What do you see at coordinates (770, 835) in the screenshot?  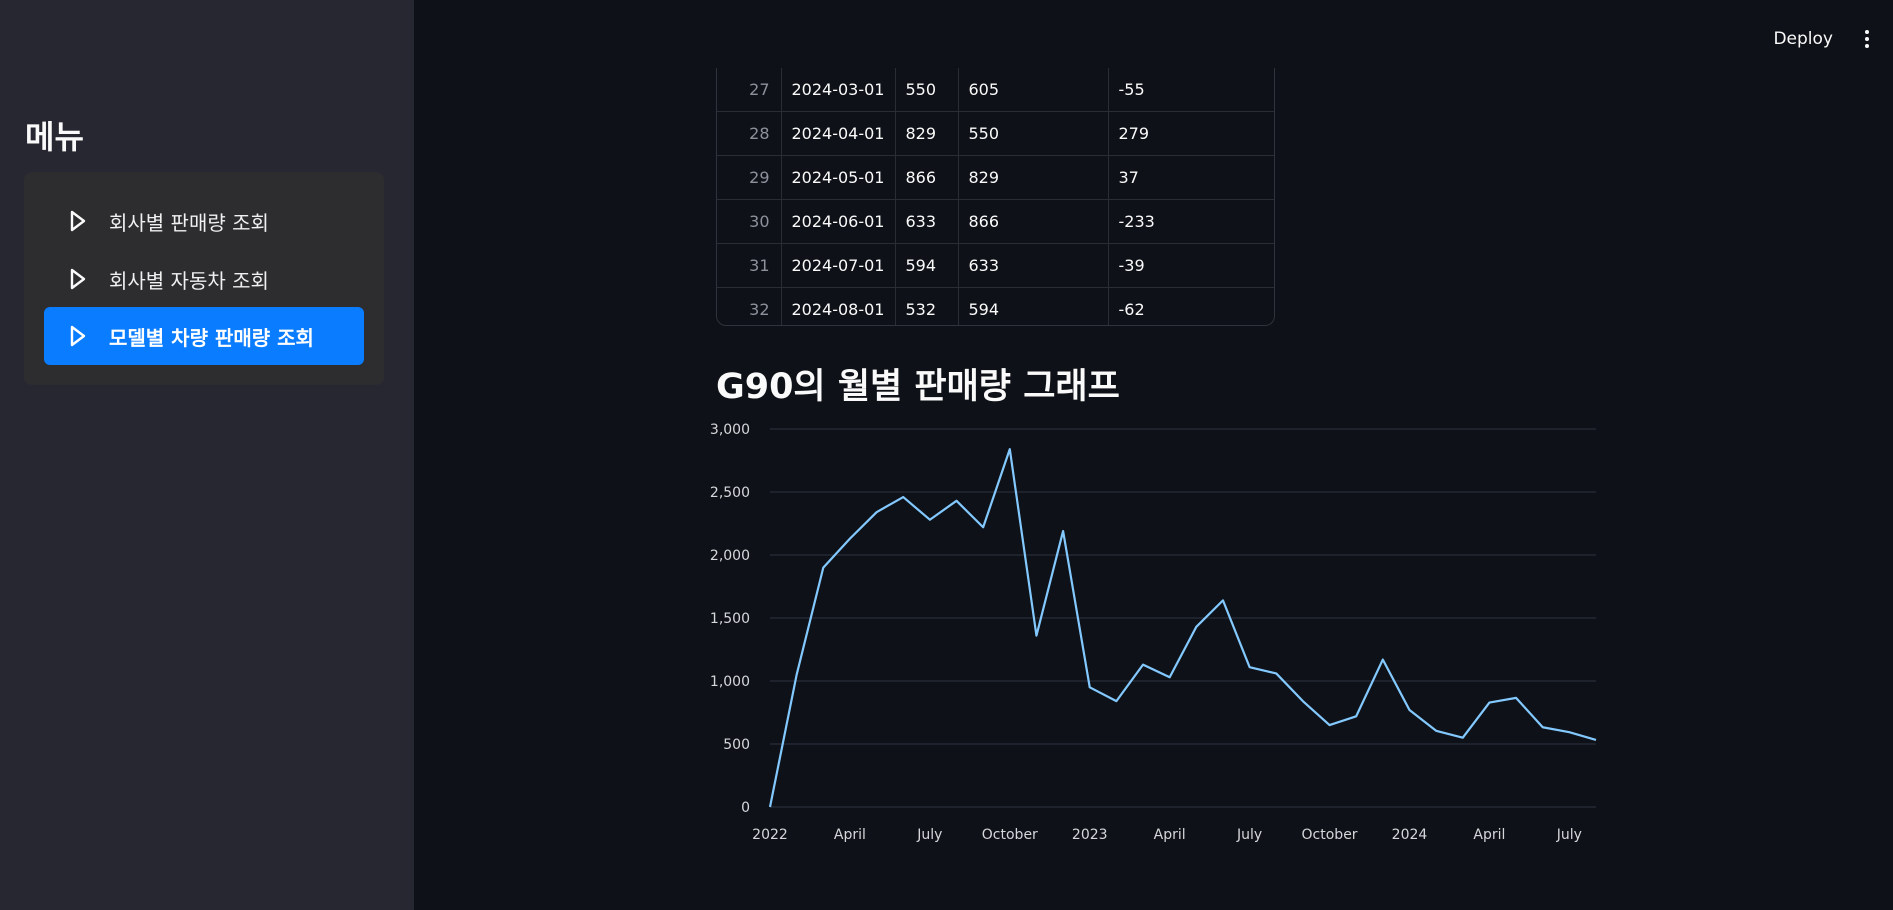 I see `x-tick-label: 2022` at bounding box center [770, 835].